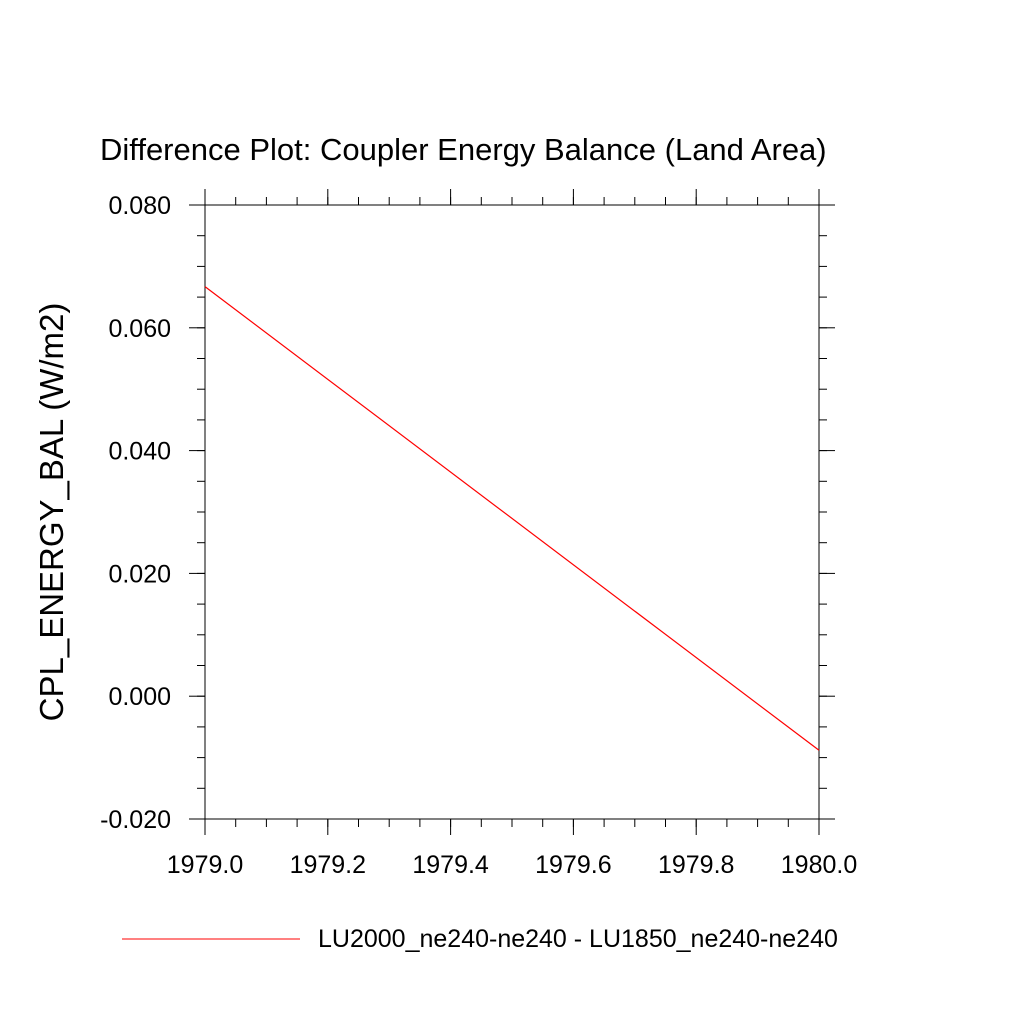 This screenshot has width=1024, height=1024. I want to click on y-tick-label: 0.000, so click(139, 697).